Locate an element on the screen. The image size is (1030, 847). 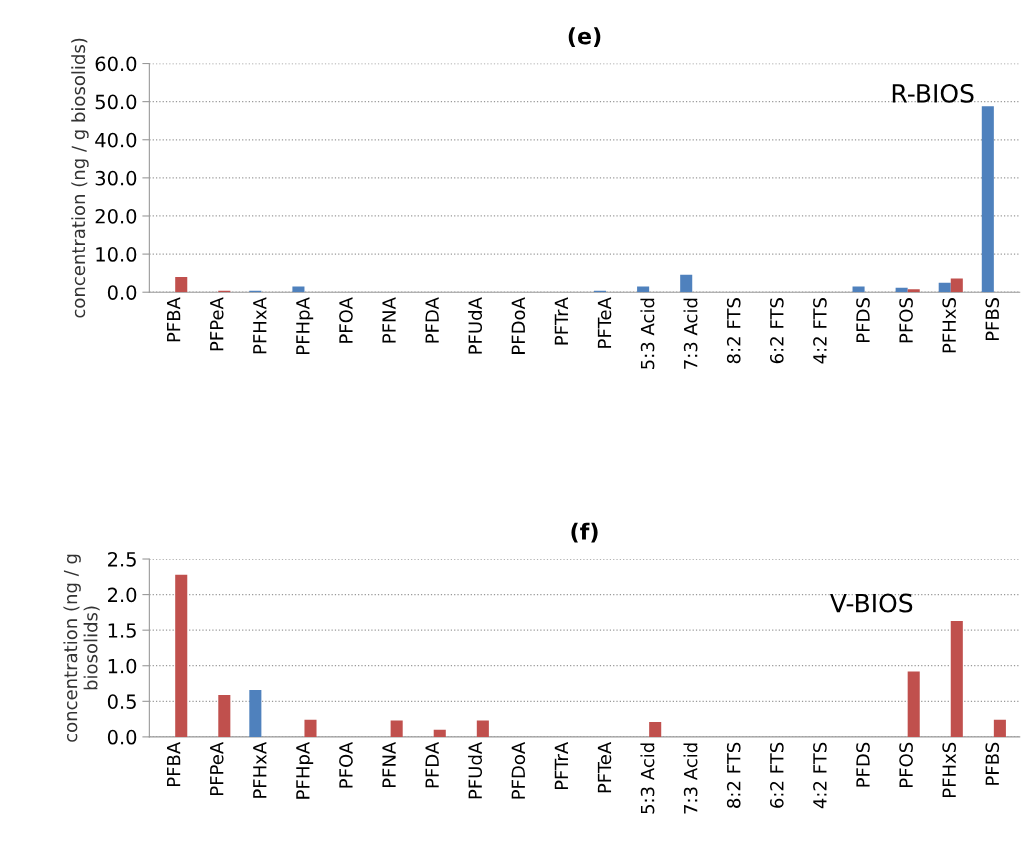
y-tick-label: 10.0 is located at coordinates (116, 254).